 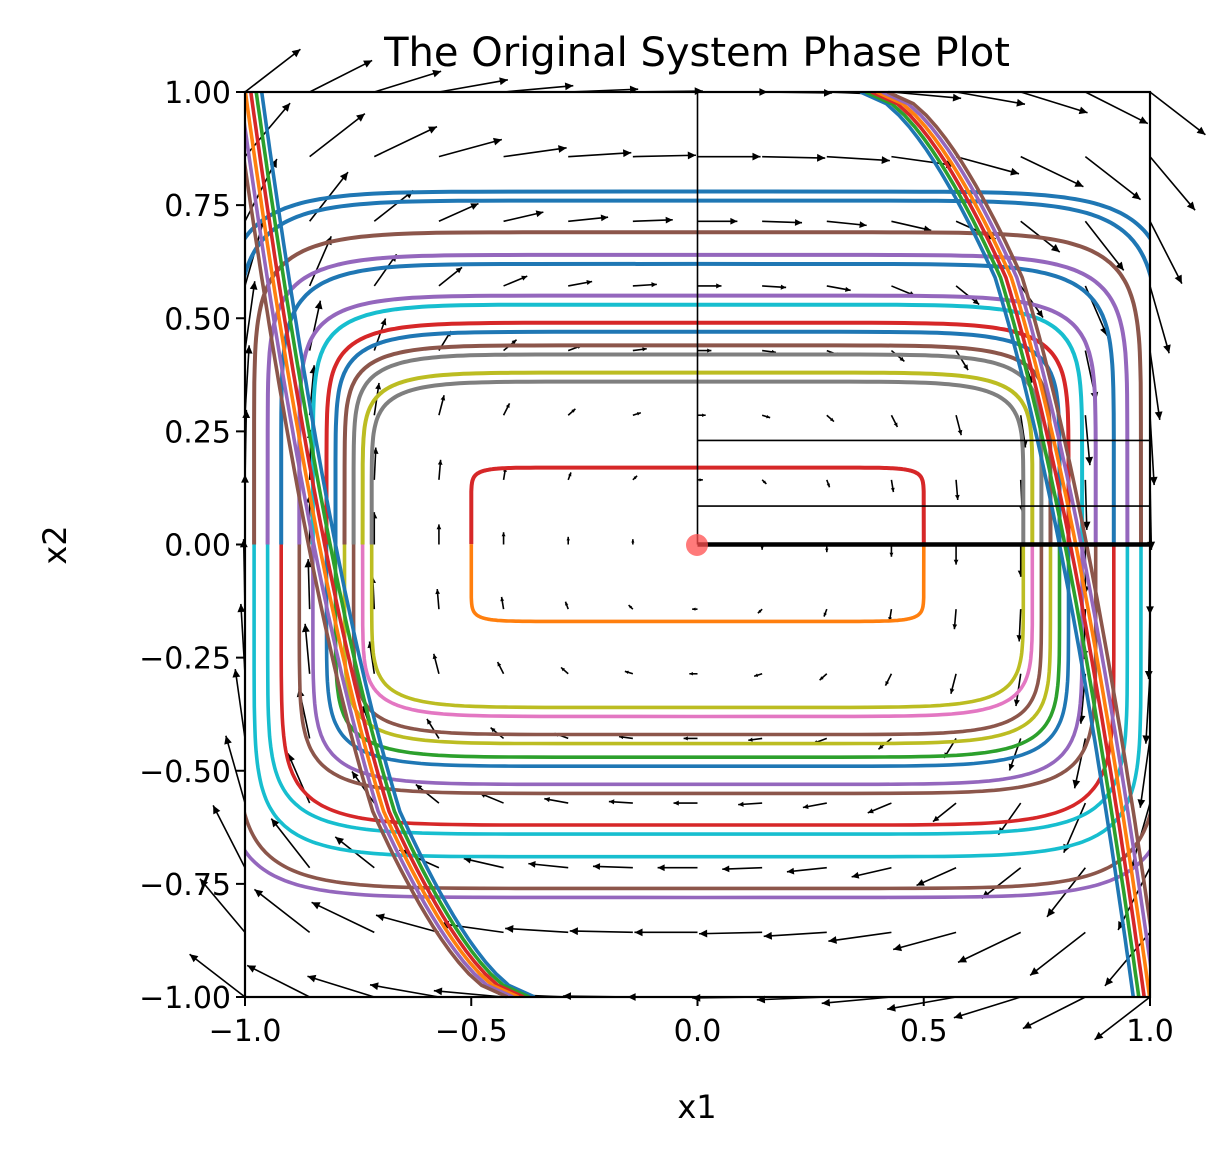 I want to click on x-tick-label: −1.0, so click(x=245, y=1031).